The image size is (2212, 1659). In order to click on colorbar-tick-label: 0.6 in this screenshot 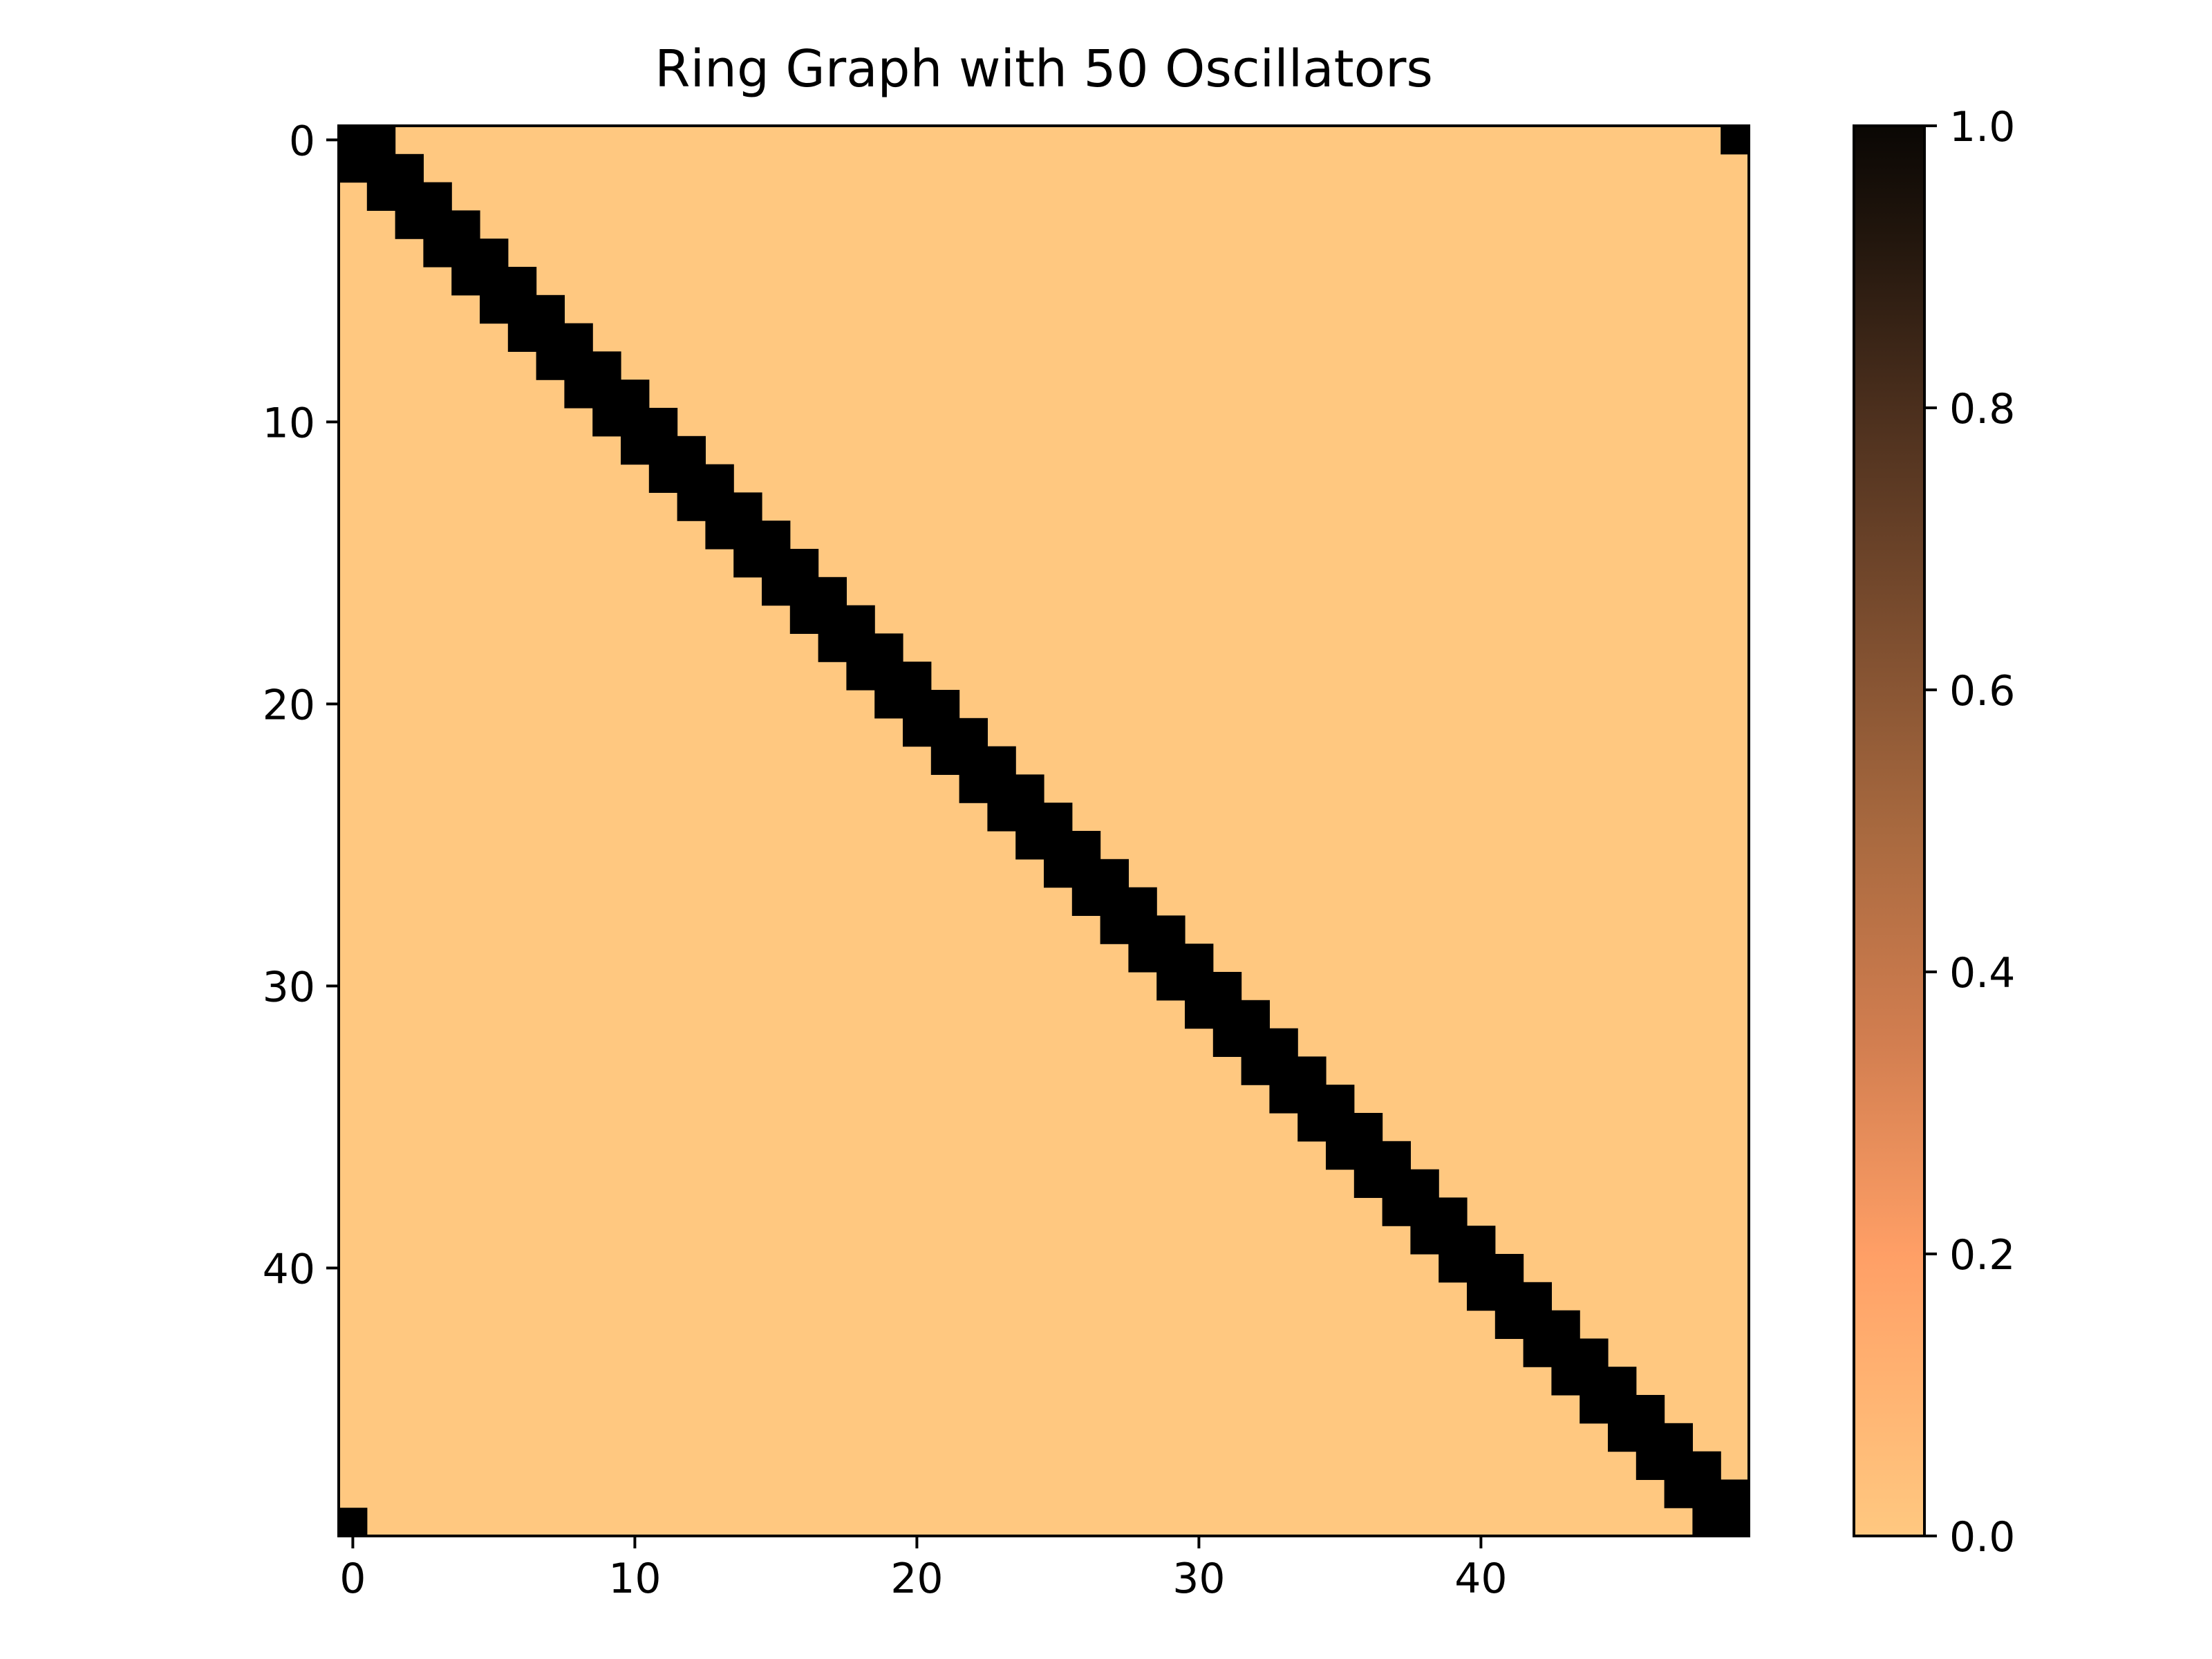, I will do `click(1982, 691)`.